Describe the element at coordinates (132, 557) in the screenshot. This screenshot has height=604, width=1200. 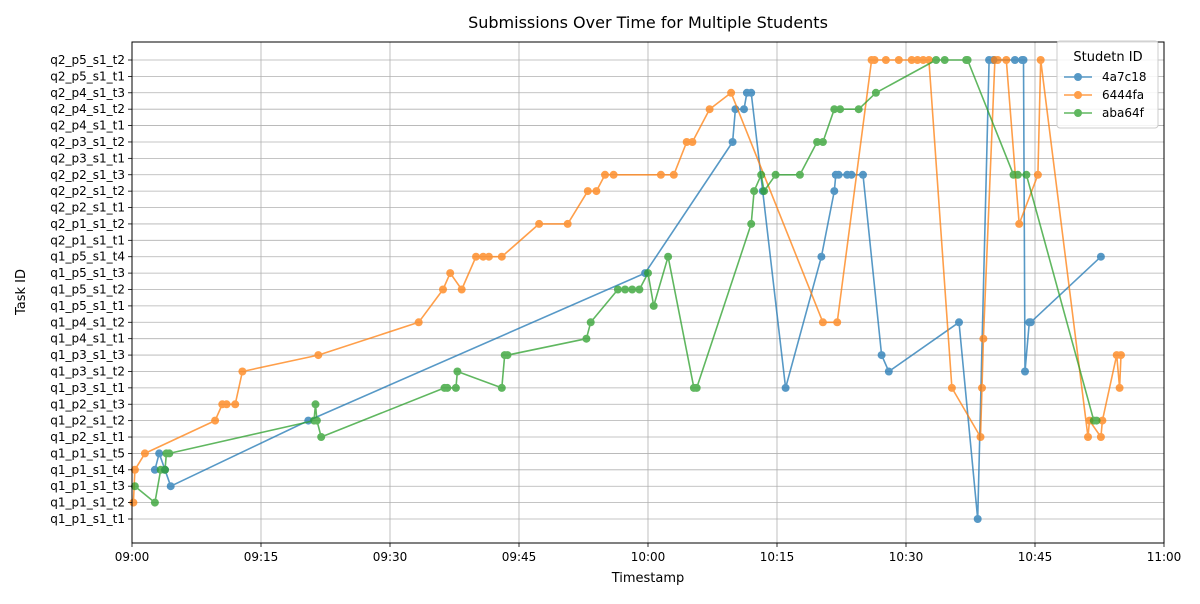
I see `x-tick-label: 09:00` at that location.